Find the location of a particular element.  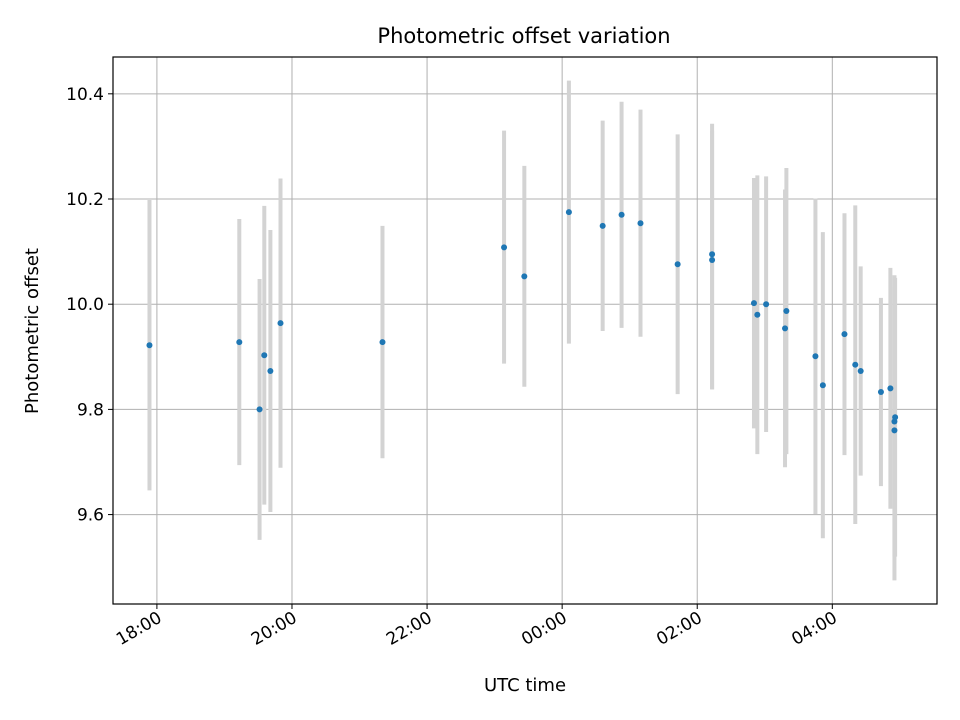

y-tick-label: 10.0 is located at coordinates (85, 305).